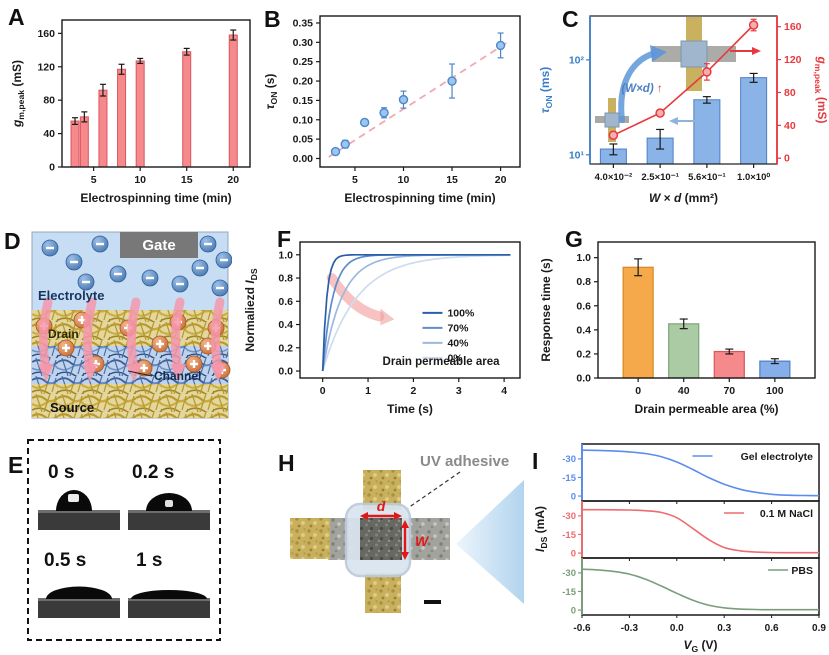 This screenshot has height=655, width=829. Describe the element at coordinates (535, 461) in the screenshot. I see `panel-i-letter: I` at that location.